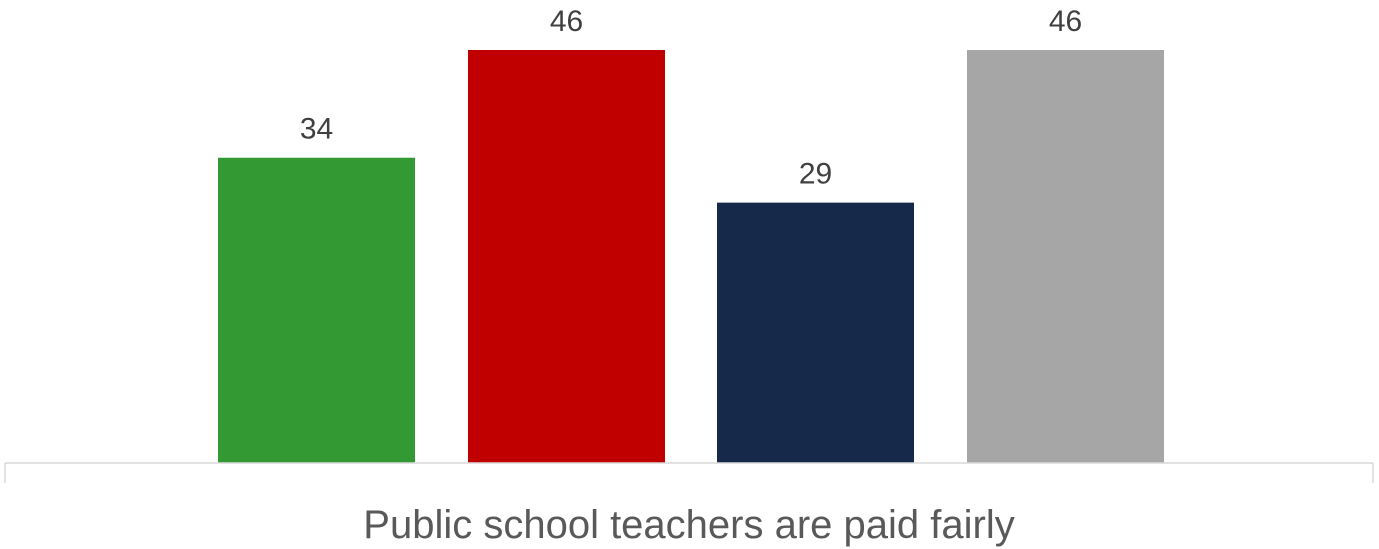 This screenshot has width=1379, height=549. I want to click on data-label-4: 46, so click(1065, 21).